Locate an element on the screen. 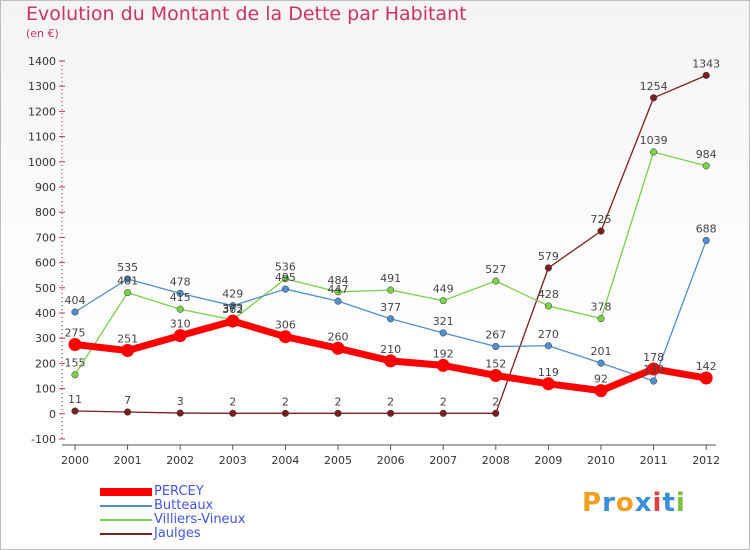 The width and height of the screenshot is (750, 550). data-label: 142 is located at coordinates (706, 366).